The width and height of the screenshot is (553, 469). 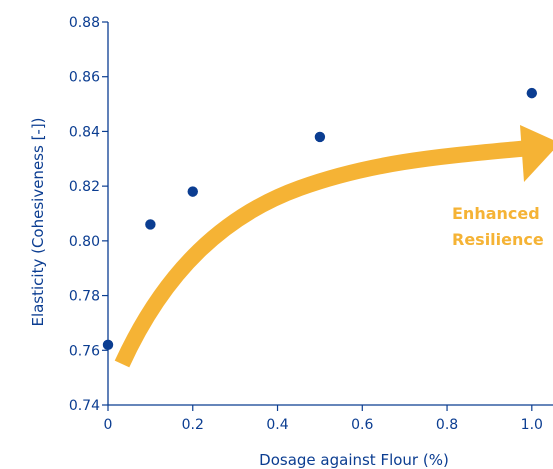 What do you see at coordinates (84, 78) in the screenshot?
I see `y-tick-label: 0.86` at bounding box center [84, 78].